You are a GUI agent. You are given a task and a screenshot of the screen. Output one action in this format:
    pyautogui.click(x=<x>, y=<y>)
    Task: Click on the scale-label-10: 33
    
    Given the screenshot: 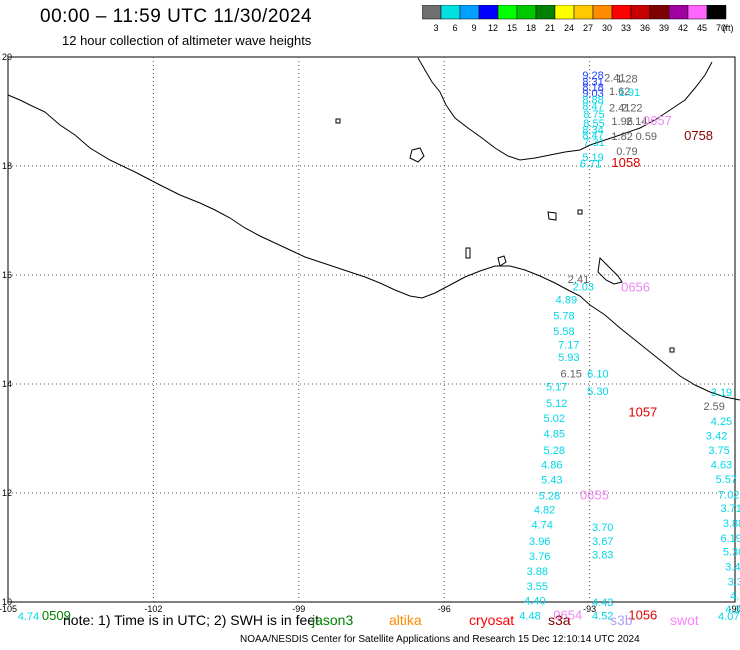 What is the action you would take?
    pyautogui.click(x=626, y=28)
    